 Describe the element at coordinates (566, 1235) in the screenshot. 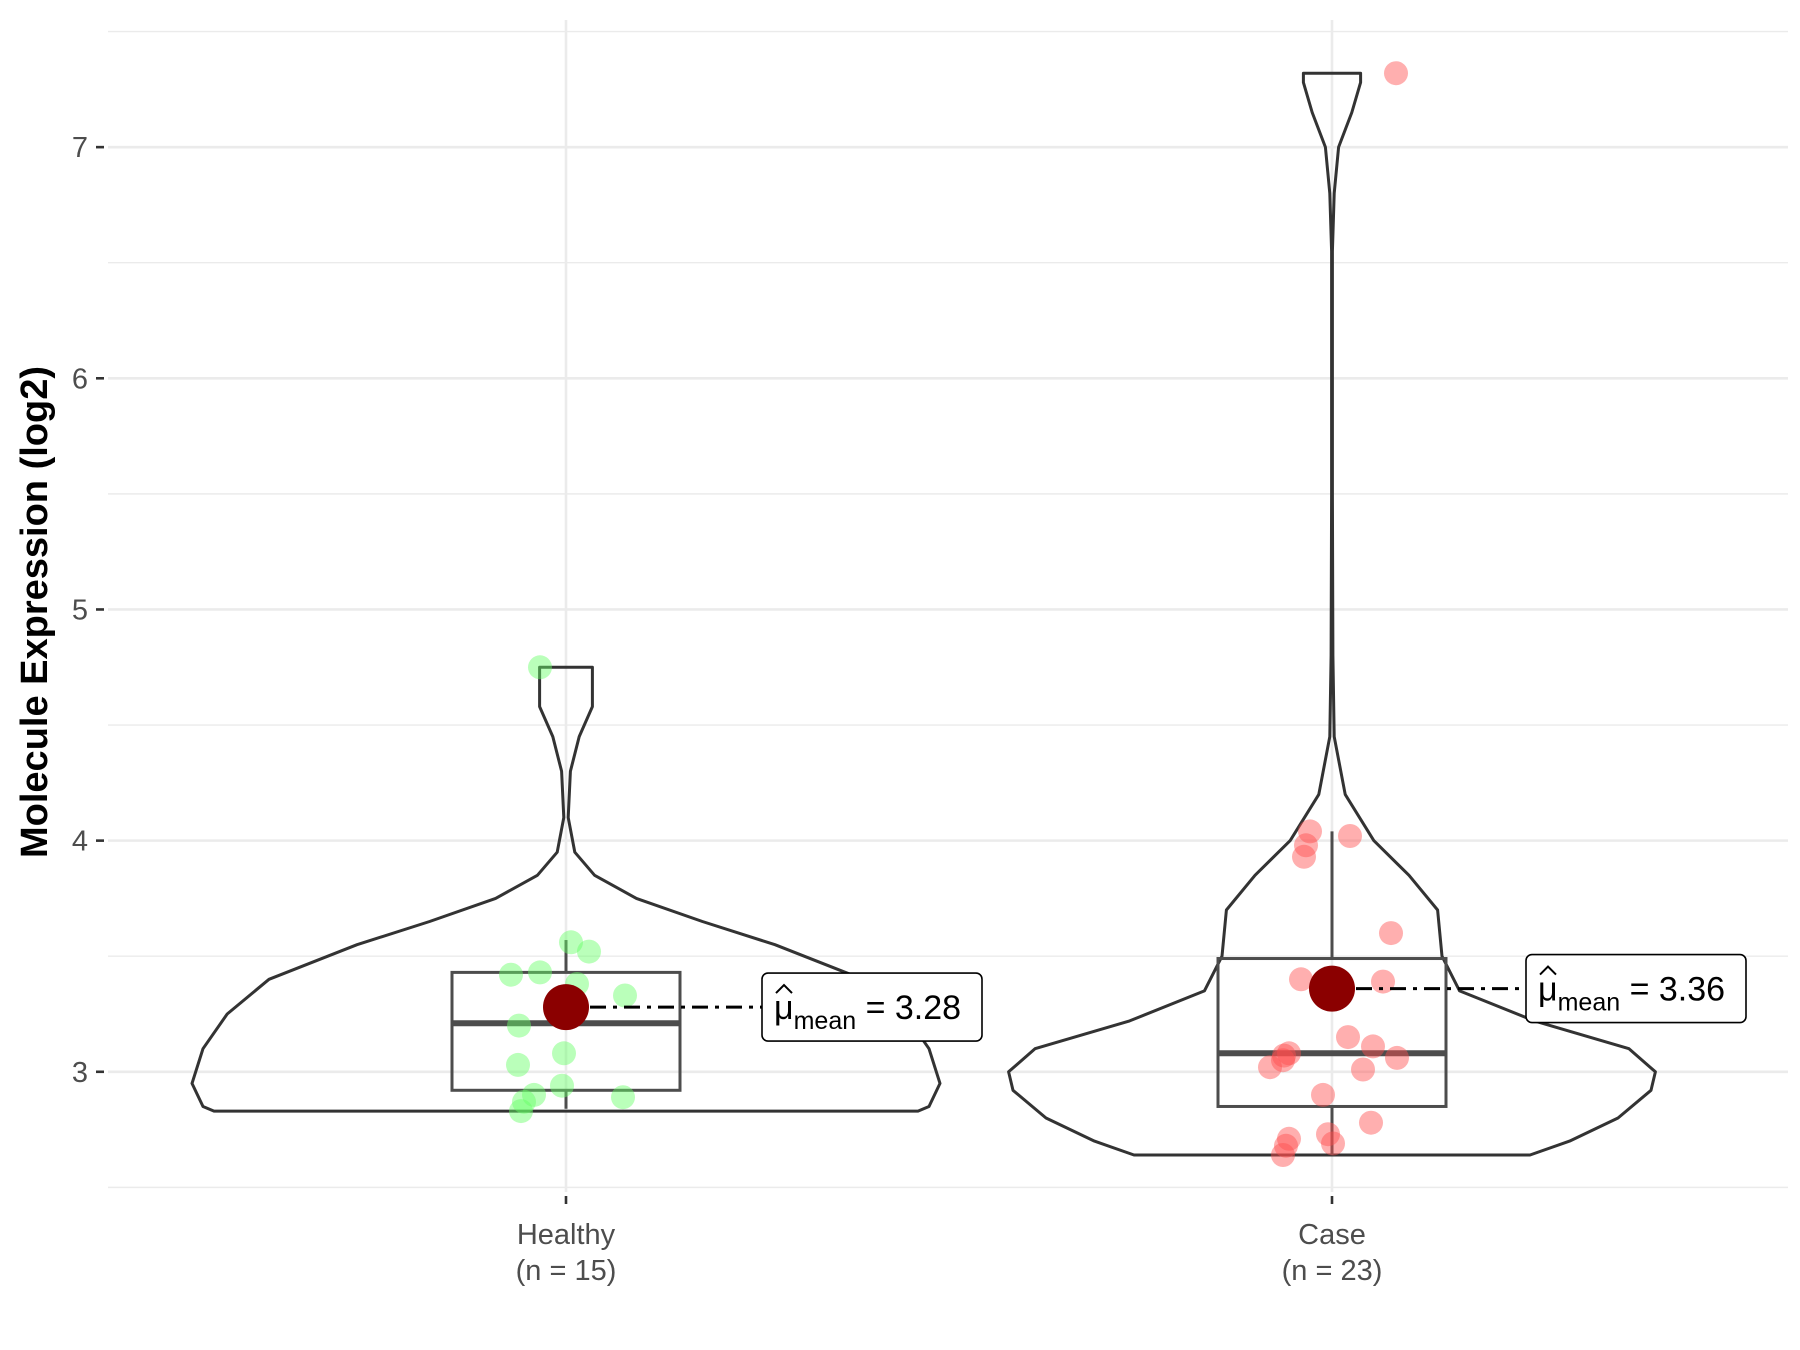

I see `x-tick-label: Healthy` at that location.